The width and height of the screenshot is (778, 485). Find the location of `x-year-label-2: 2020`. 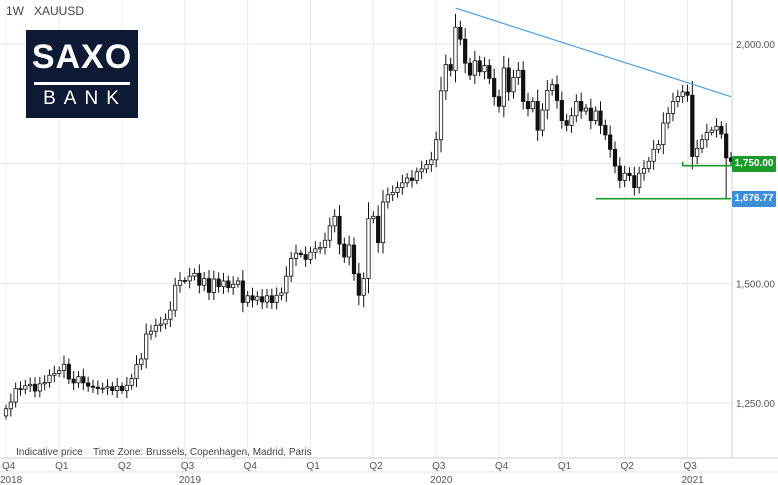

x-year-label-2: 2020 is located at coordinates (441, 480).